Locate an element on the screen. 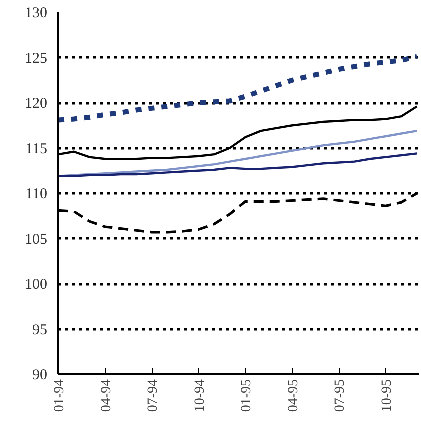  y-tick-label: 130 is located at coordinates (36, 14).